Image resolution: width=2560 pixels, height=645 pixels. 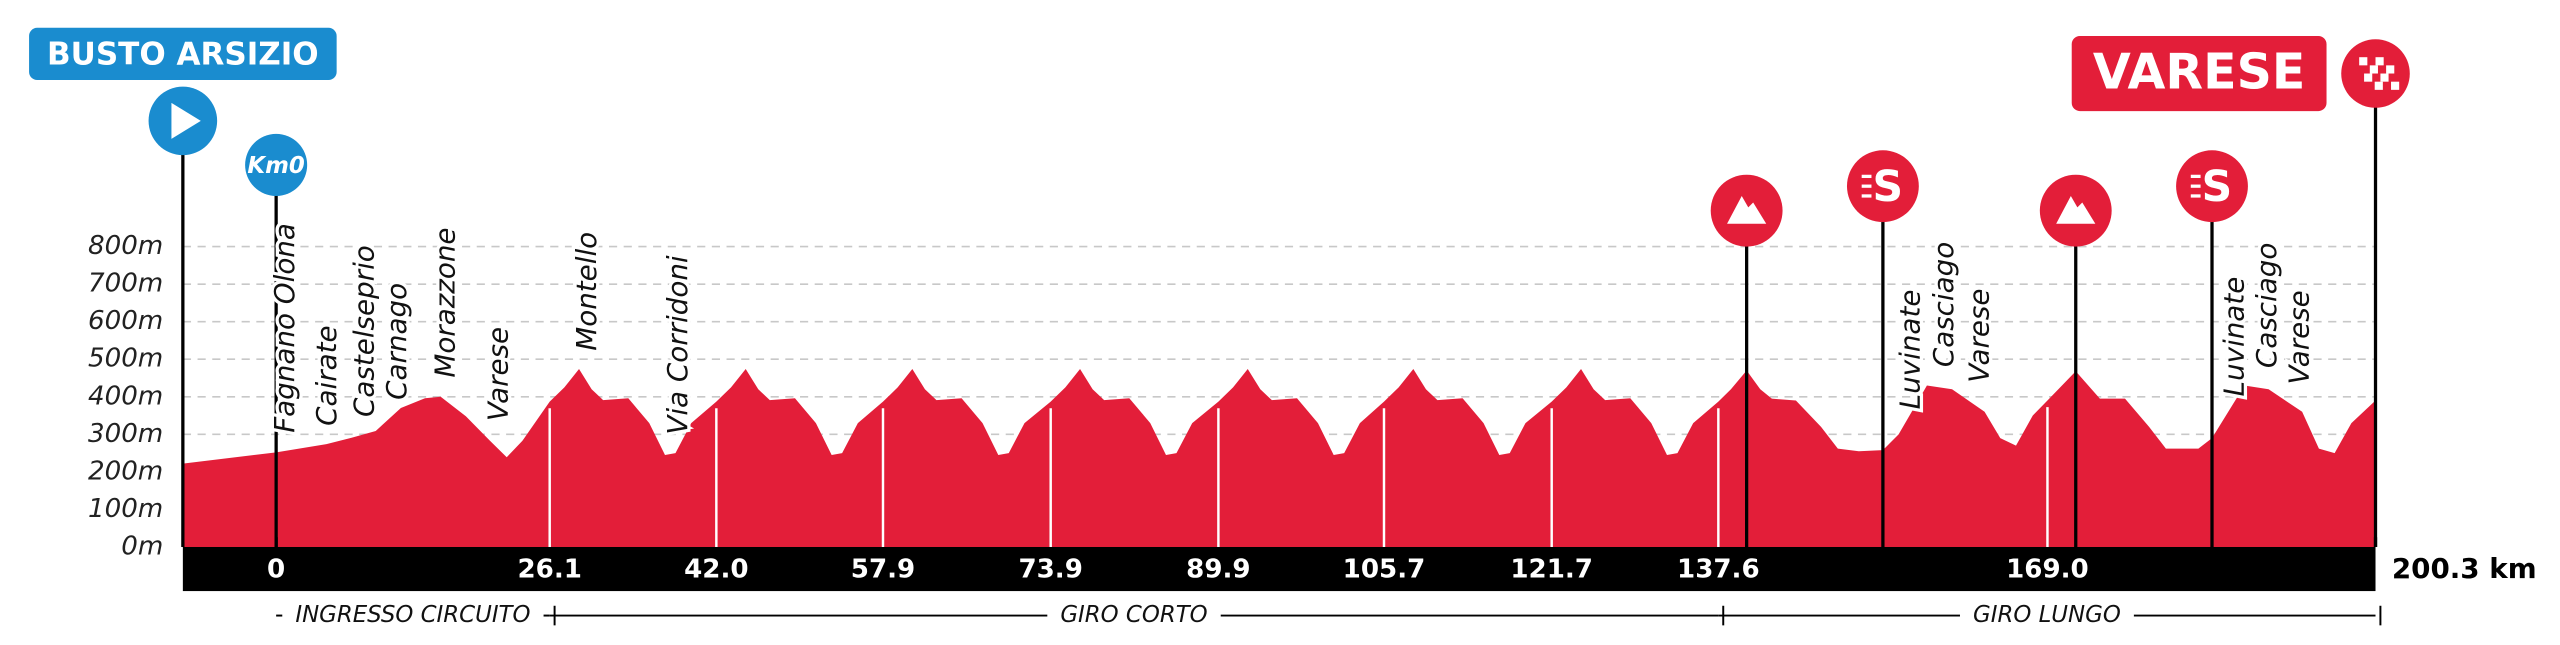 I want to click on finish-name: VARESE, so click(x=2199, y=72).